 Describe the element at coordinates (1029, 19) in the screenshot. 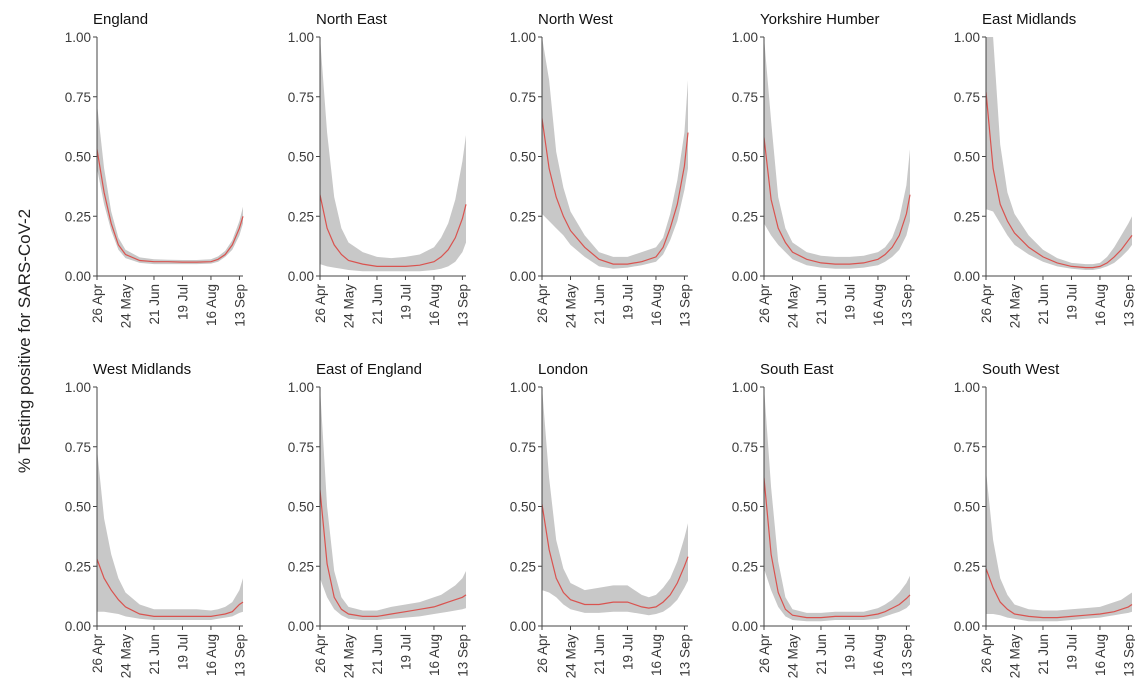

I see `panel-title: East Midlands` at that location.